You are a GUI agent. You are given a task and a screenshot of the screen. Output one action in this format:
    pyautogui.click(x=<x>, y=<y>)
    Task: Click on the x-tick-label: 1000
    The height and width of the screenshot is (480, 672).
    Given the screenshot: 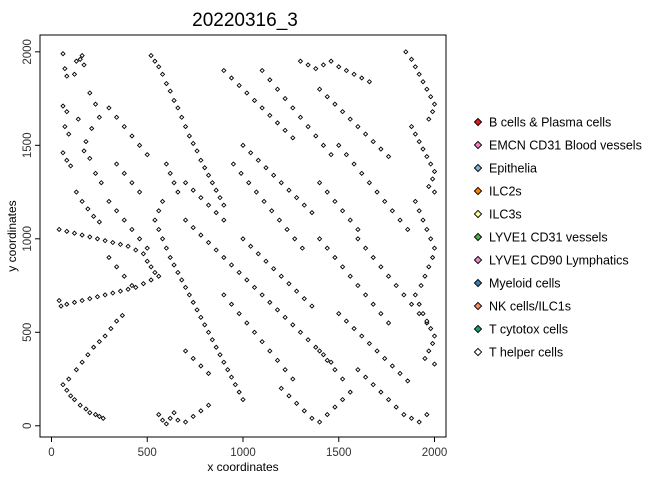 What is the action you would take?
    pyautogui.click(x=243, y=453)
    